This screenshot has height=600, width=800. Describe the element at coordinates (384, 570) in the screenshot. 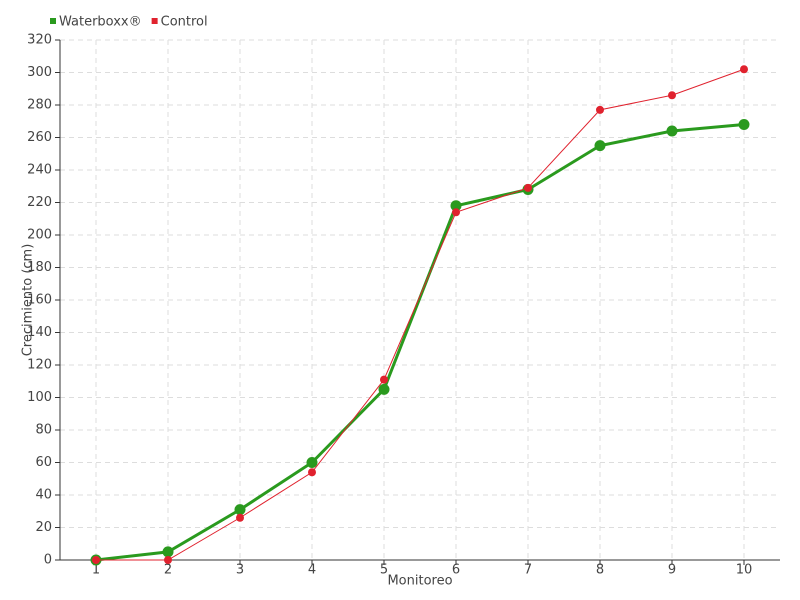

I see `x-tick-label: 5` at that location.